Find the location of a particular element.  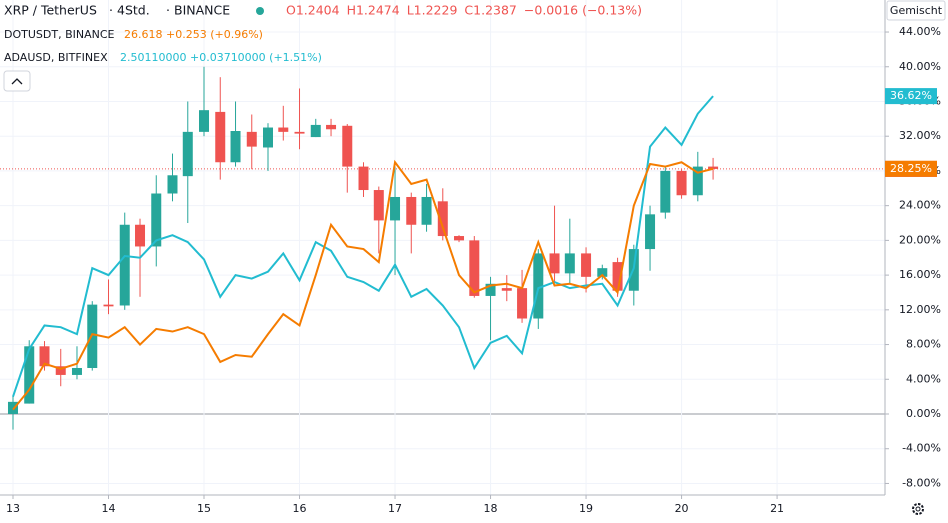

x-tick-label: 15 is located at coordinates (204, 508).